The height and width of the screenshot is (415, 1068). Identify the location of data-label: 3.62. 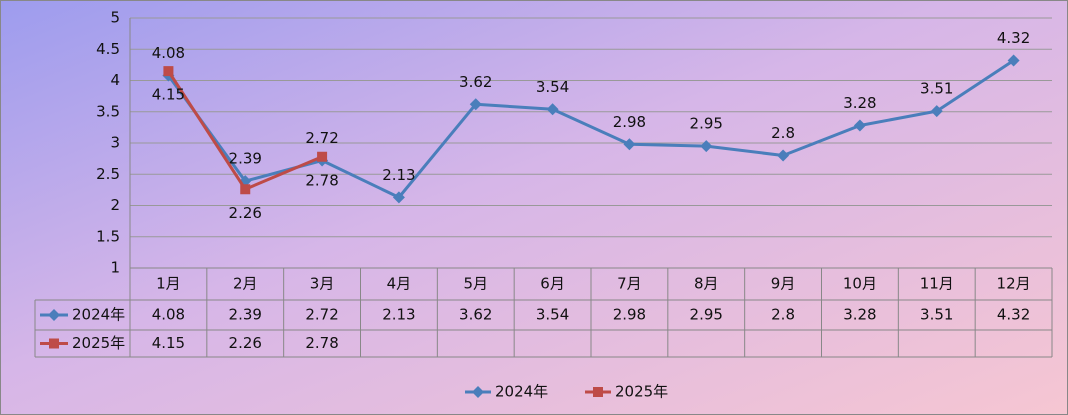
(475, 82).